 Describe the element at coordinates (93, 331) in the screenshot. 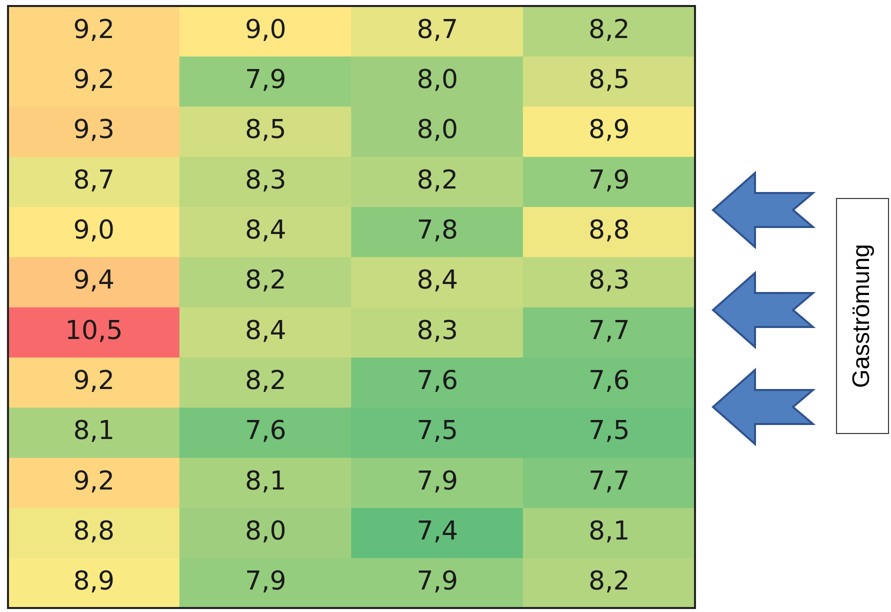

I see `data-label: 10,5` at that location.